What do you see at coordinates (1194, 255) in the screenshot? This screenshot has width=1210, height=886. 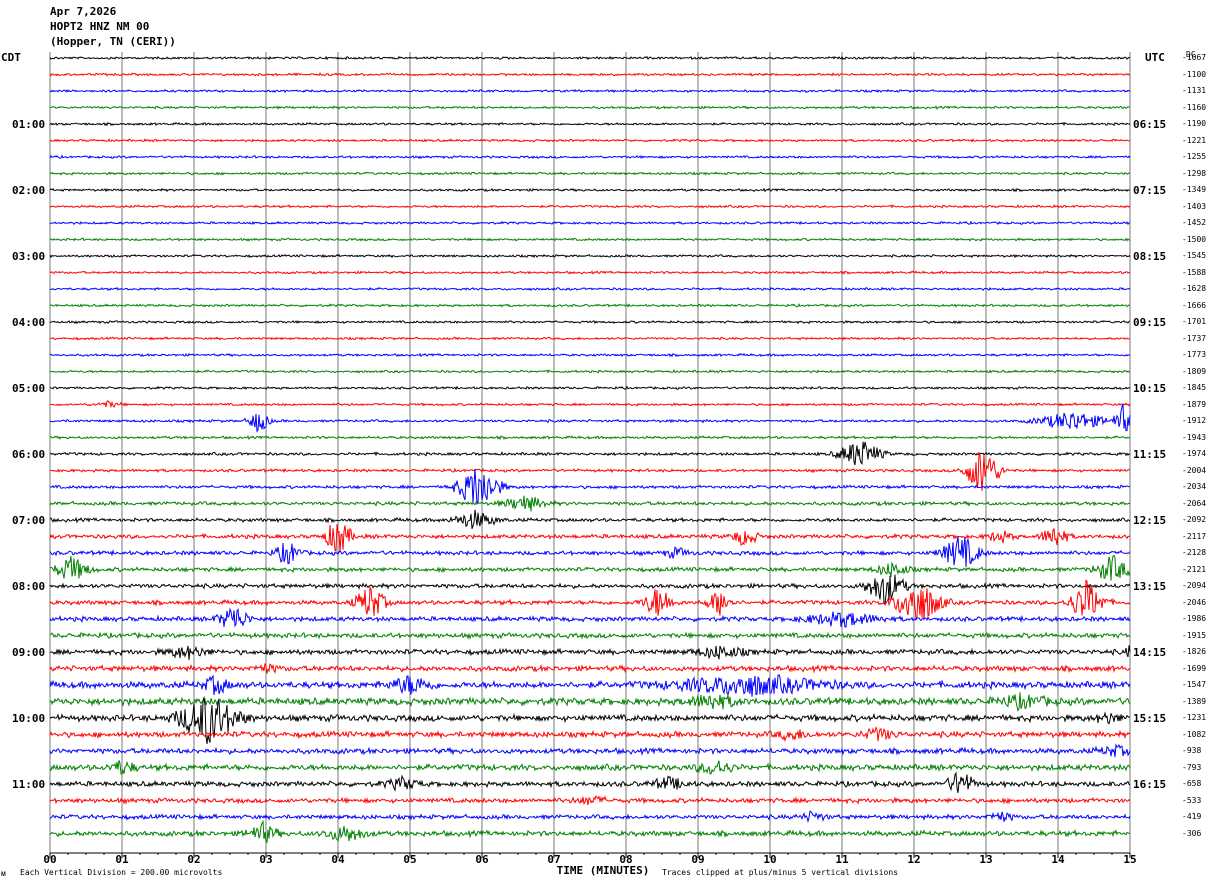 I see `dc-offset-label: -1545` at bounding box center [1194, 255].